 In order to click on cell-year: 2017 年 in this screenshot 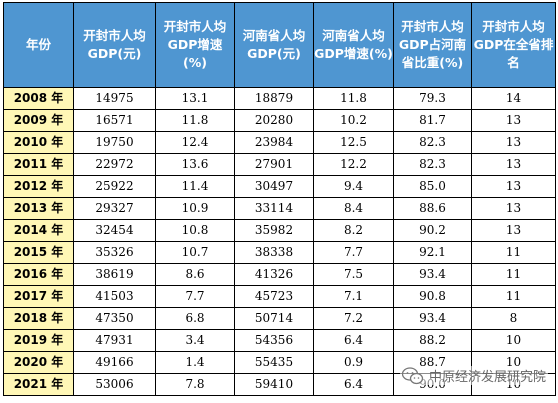, I will do `click(38, 296)`.